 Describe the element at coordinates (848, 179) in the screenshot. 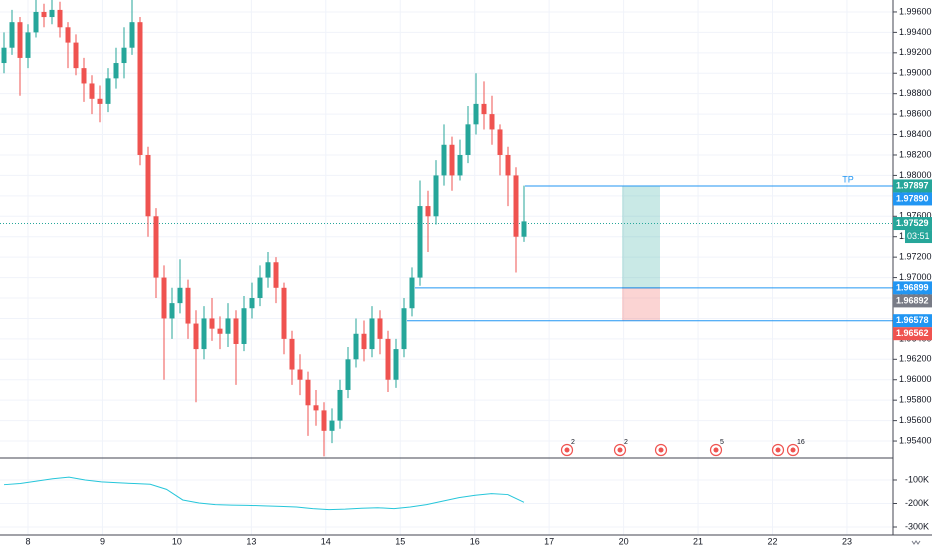

I see `tp-label: TP` at that location.